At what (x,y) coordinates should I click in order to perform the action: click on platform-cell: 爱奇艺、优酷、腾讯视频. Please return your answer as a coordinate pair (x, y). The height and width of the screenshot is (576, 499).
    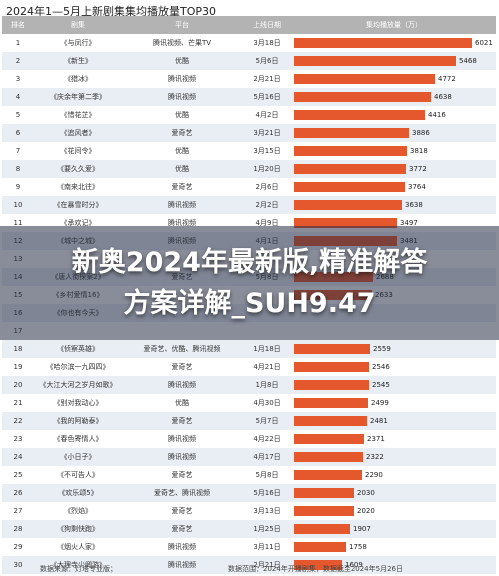
    Looking at the image, I should click on (182, 349).